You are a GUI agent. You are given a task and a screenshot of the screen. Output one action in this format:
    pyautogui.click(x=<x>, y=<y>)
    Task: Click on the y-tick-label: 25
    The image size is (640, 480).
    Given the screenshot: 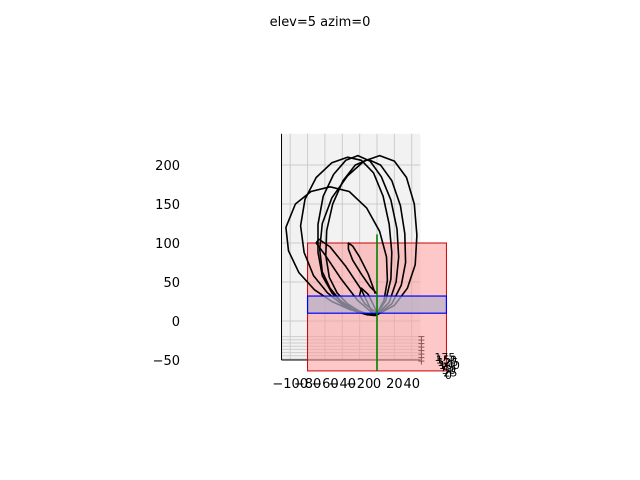 What is the action you would take?
    pyautogui.click(x=450, y=373)
    